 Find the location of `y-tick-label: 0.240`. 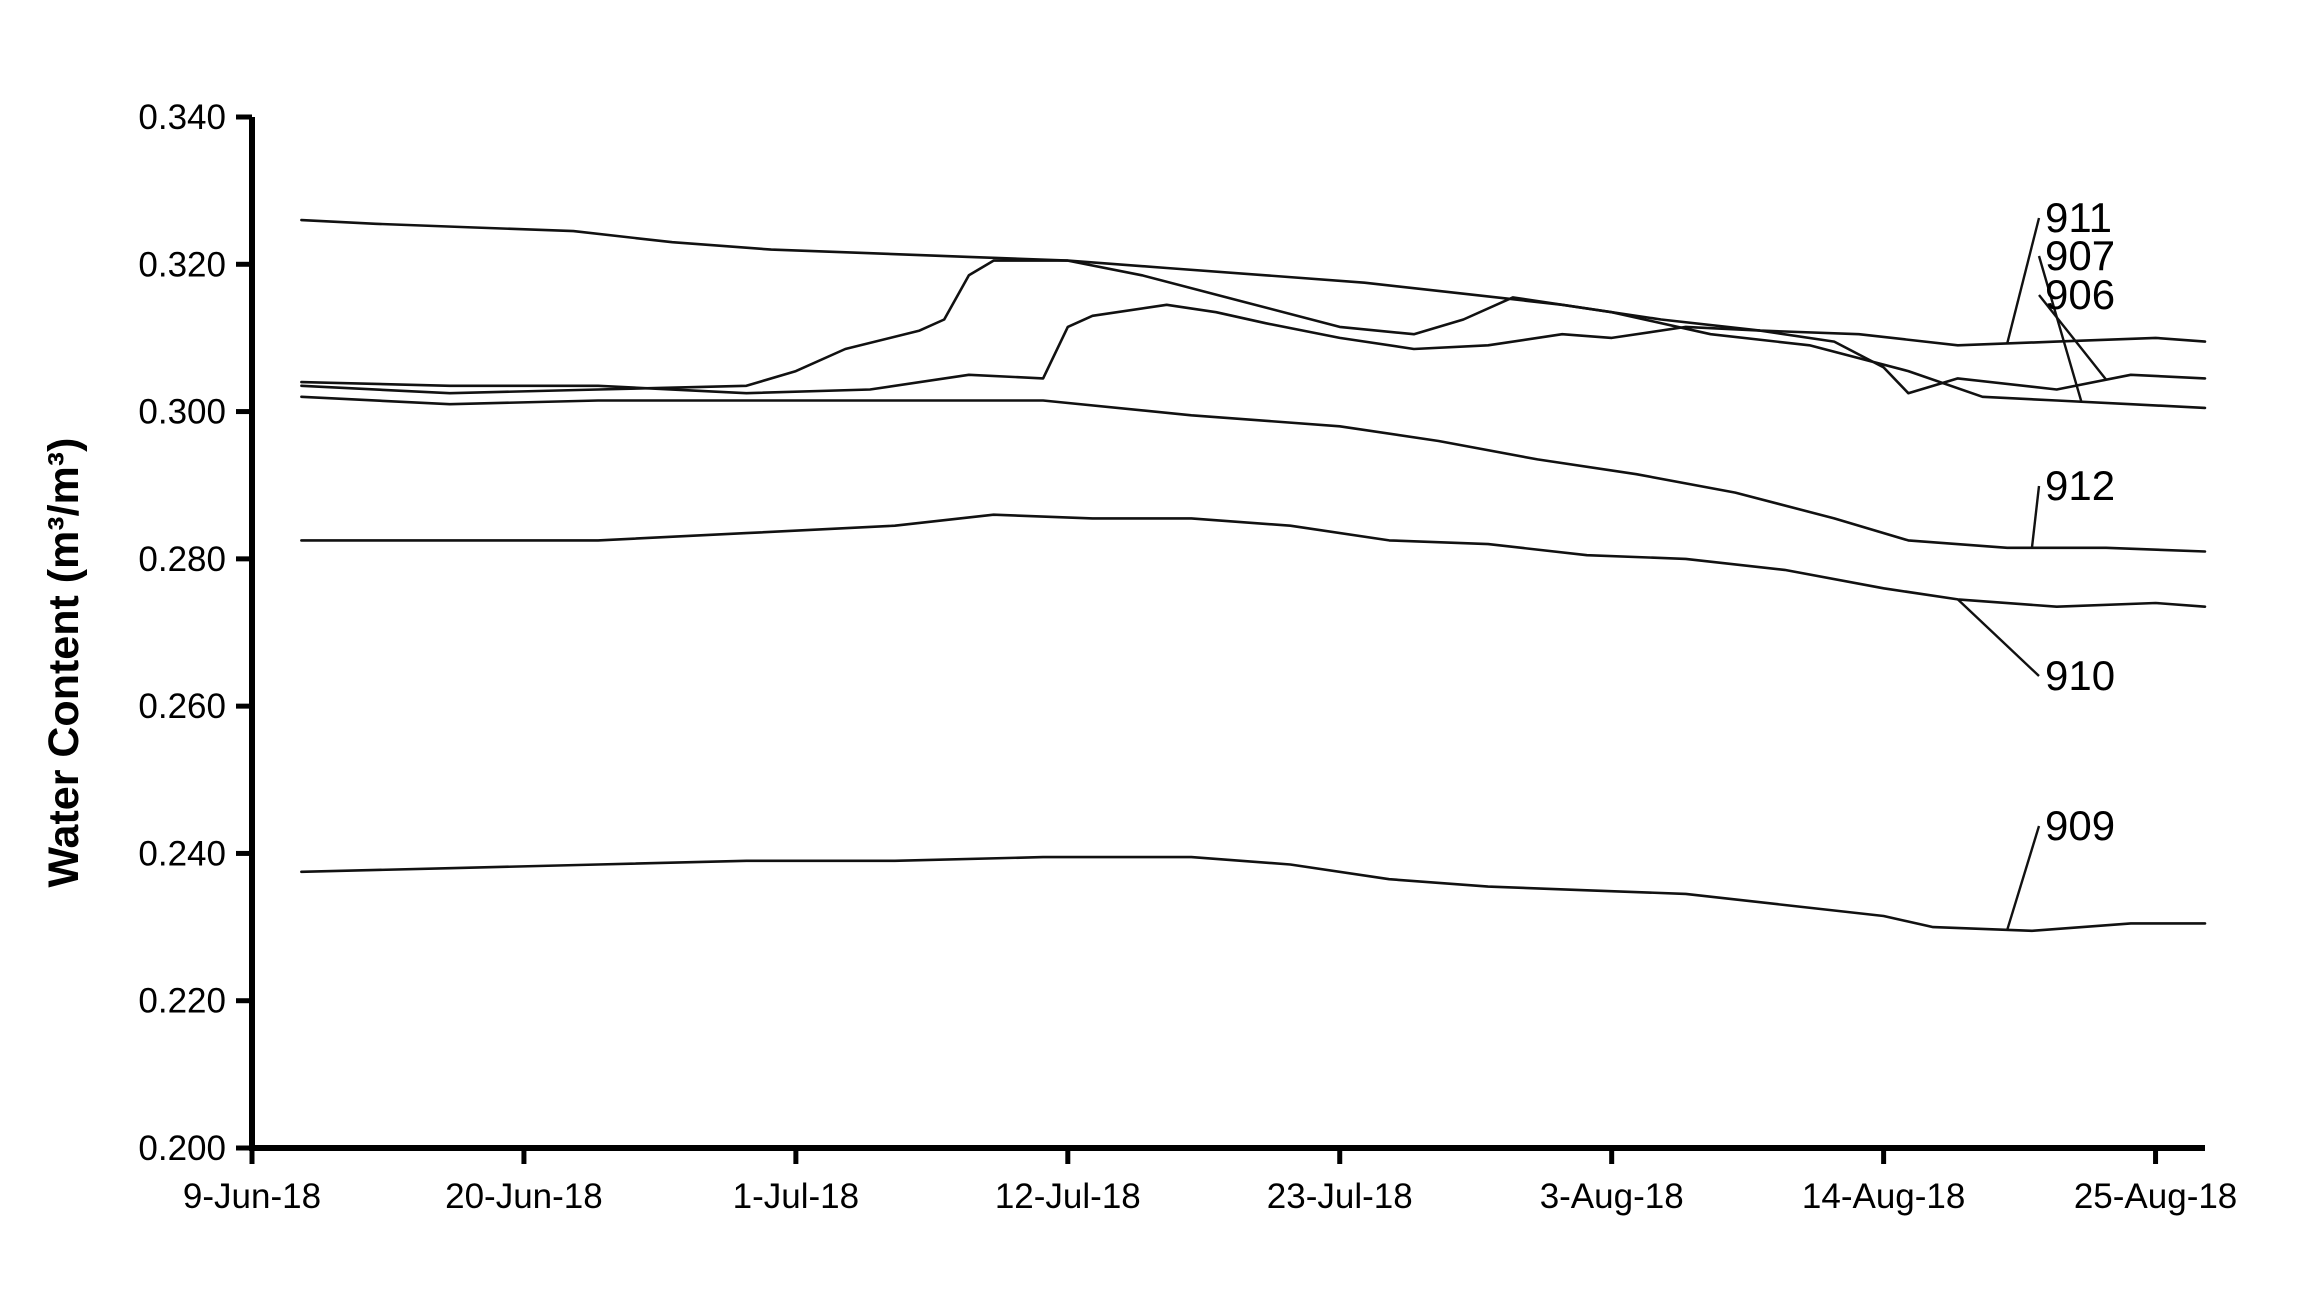

y-tick-label: 0.240 is located at coordinates (182, 853).